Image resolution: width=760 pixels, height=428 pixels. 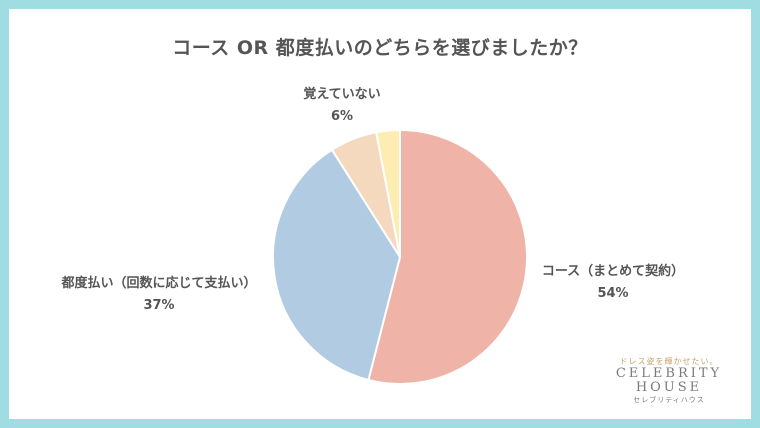 I want to click on slice-value-label-1: 54%, so click(x=612, y=293).